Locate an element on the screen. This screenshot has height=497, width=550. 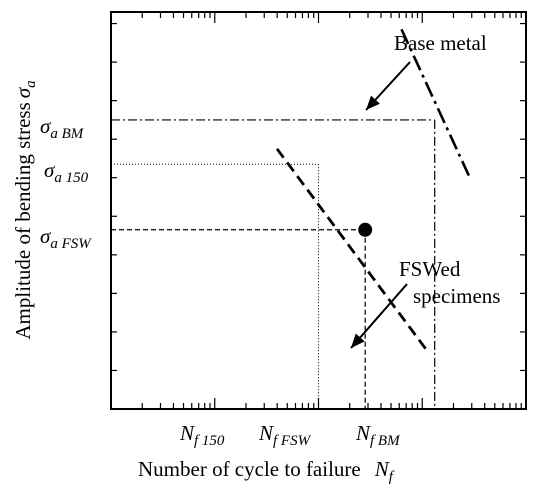
arrow-base-metal-head is located at coordinates (373, 102).